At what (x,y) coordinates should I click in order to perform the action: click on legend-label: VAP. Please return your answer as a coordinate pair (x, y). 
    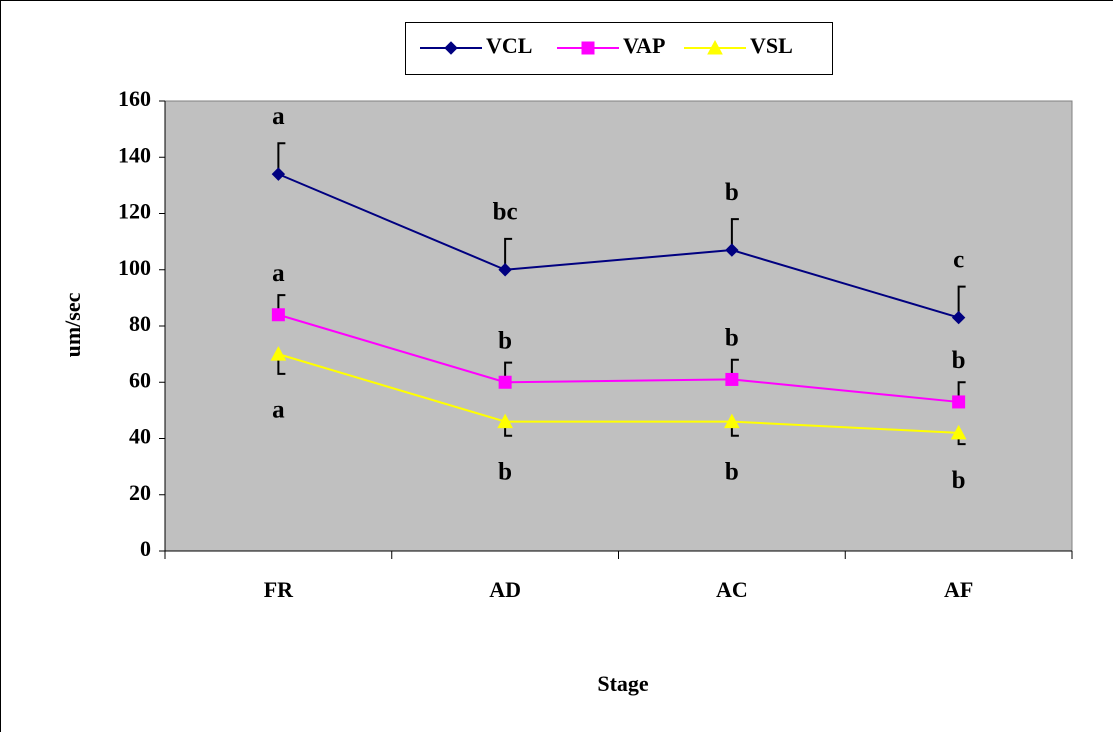
    Looking at the image, I should click on (644, 45).